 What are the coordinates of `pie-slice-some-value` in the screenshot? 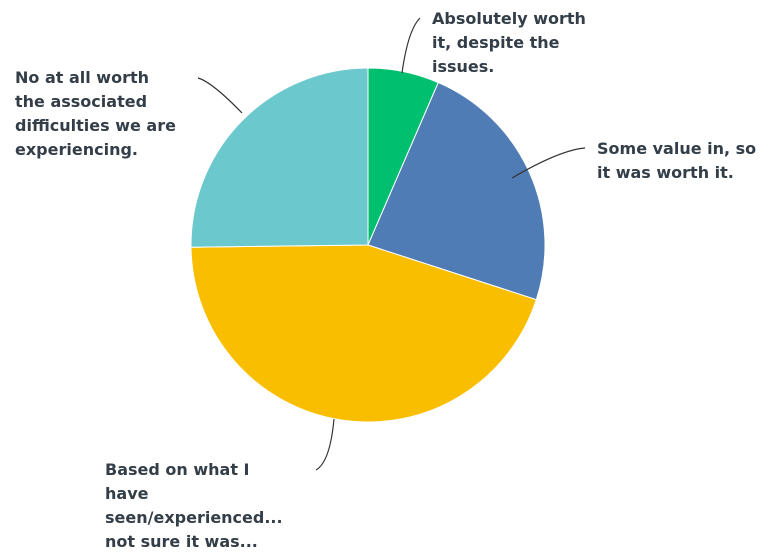 It's located at (456, 191).